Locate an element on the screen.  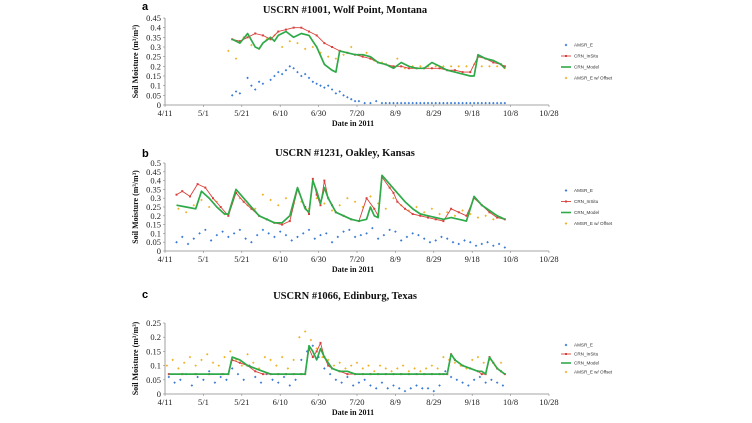
panel-letter: b is located at coordinates (145, 154).